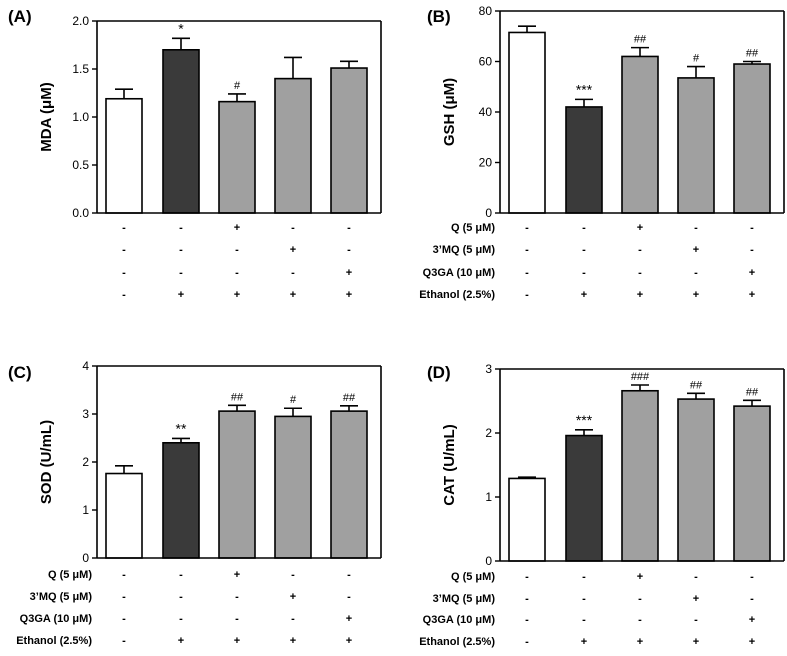 This screenshot has width=787, height=656. Describe the element at coordinates (486, 11) in the screenshot. I see `y-tick-label: 80` at that location.